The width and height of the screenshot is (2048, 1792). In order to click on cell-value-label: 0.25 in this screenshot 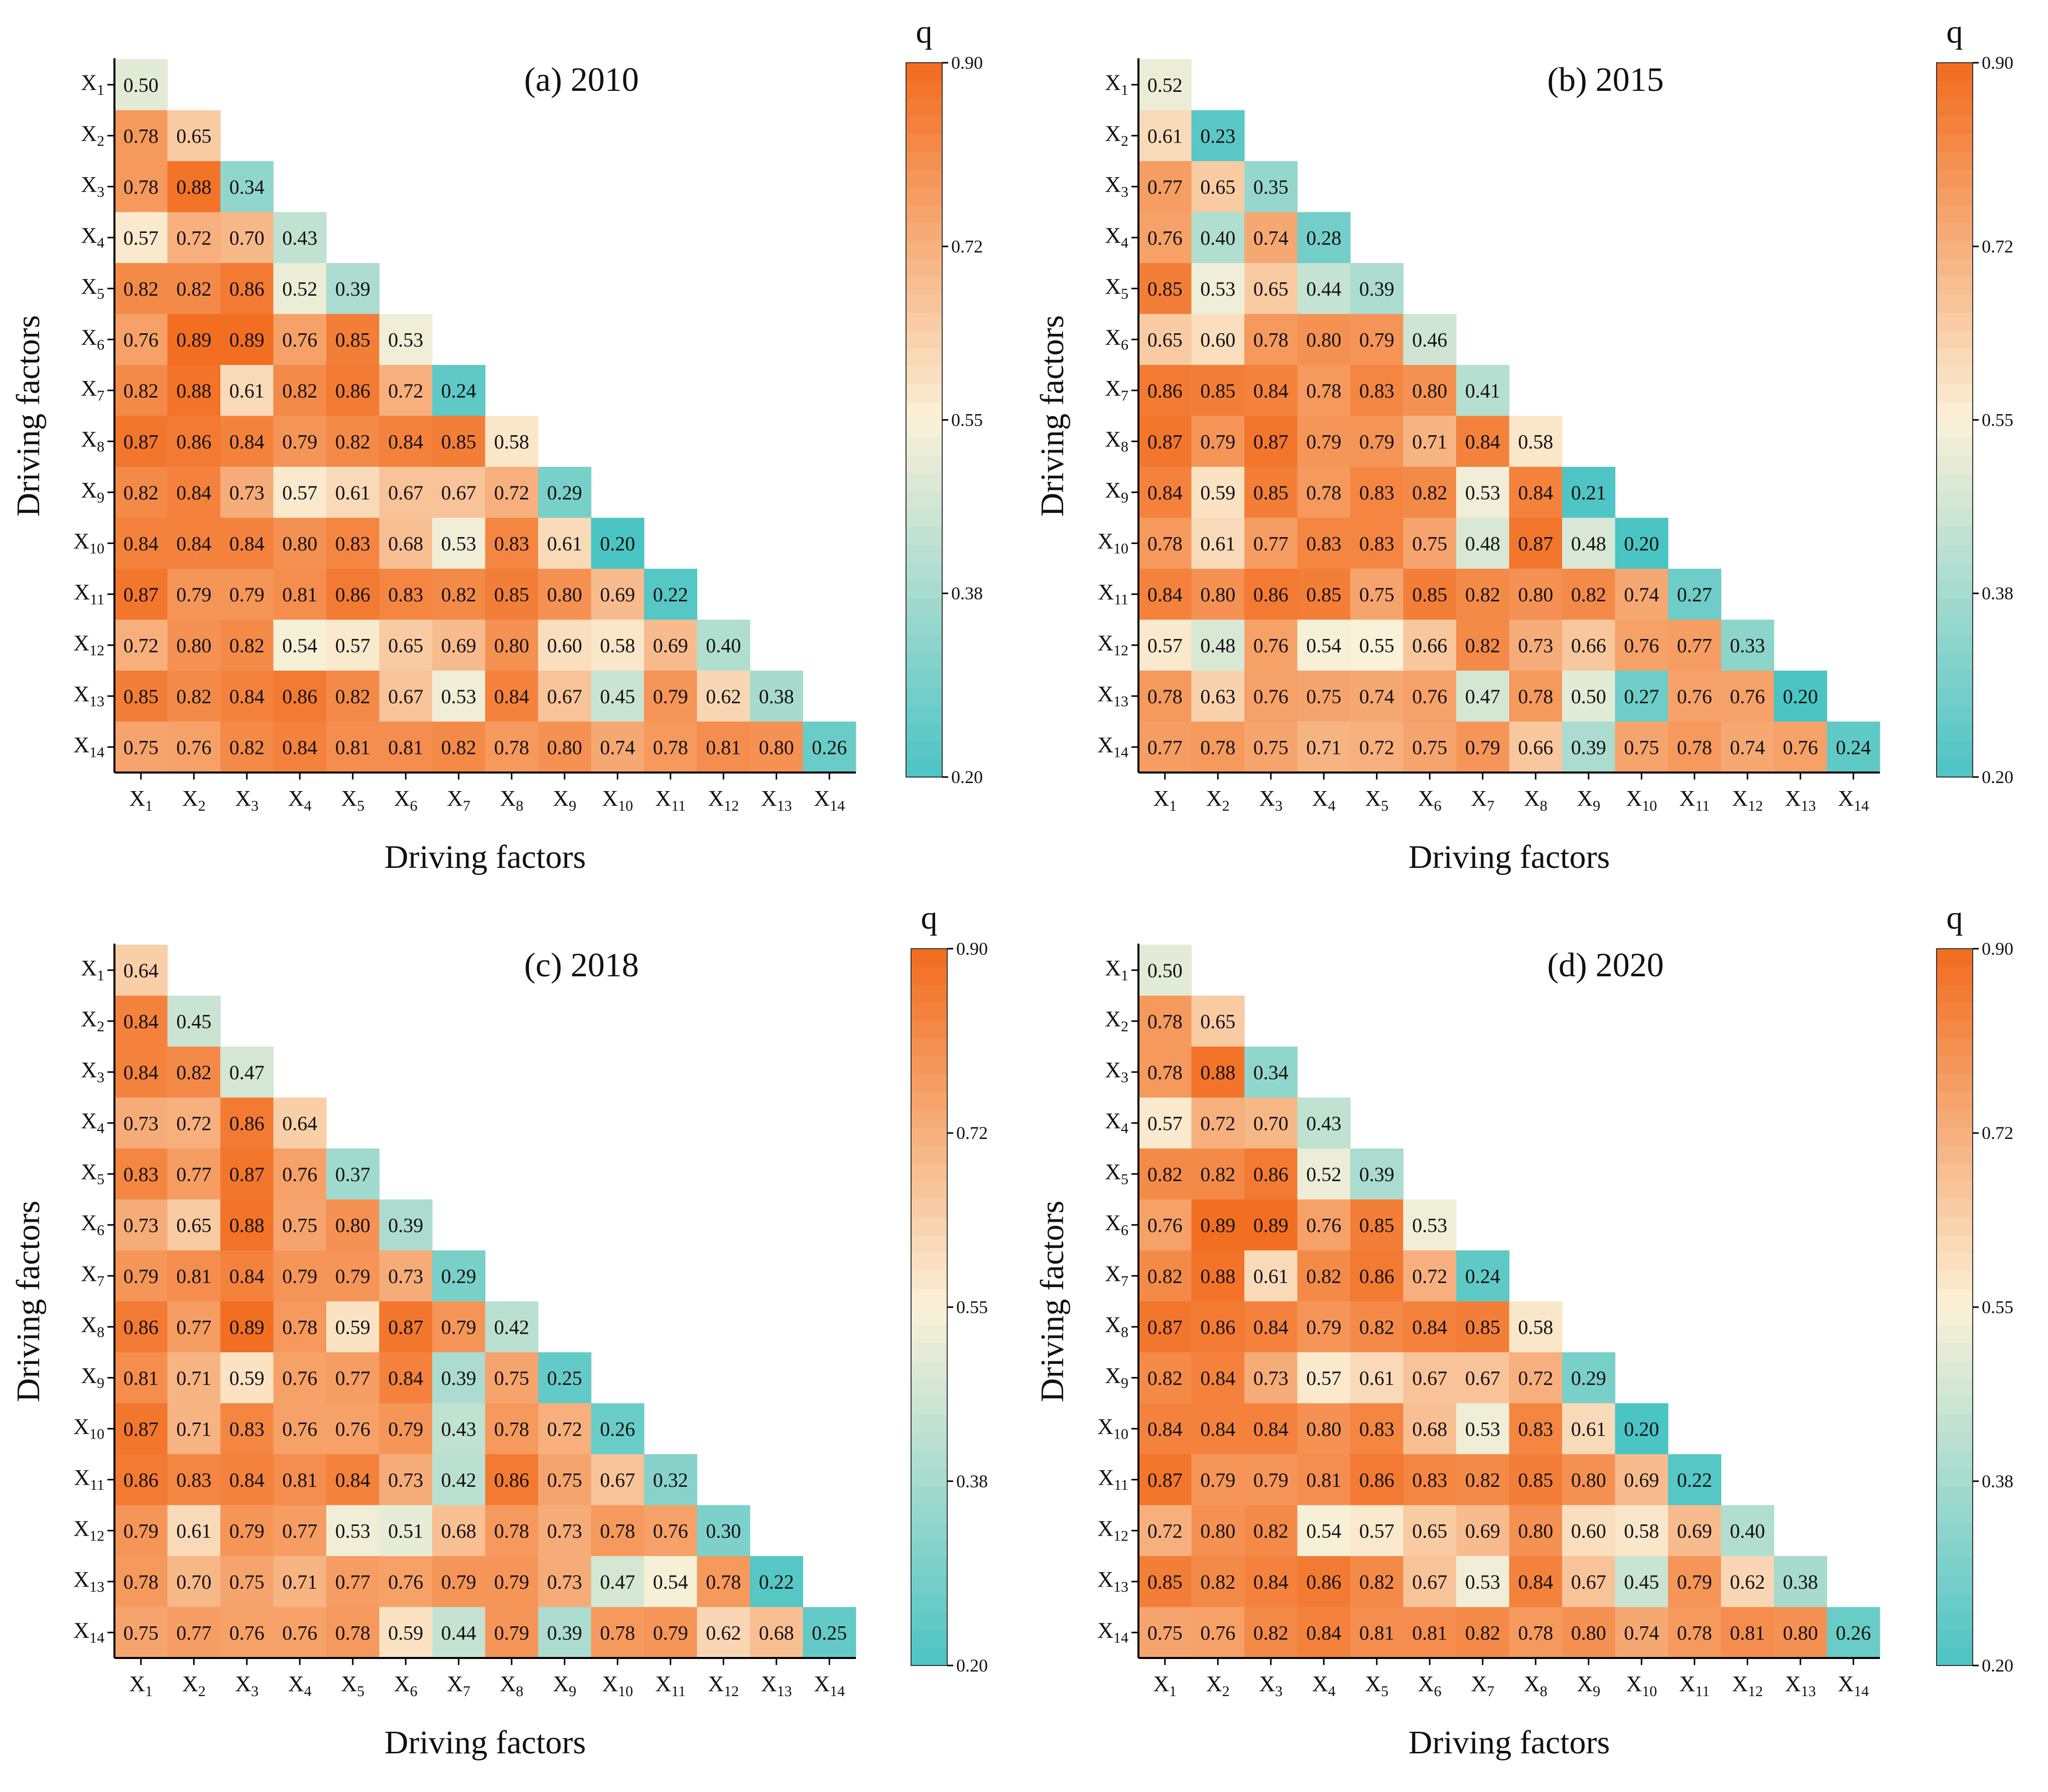, I will do `click(564, 1378)`.